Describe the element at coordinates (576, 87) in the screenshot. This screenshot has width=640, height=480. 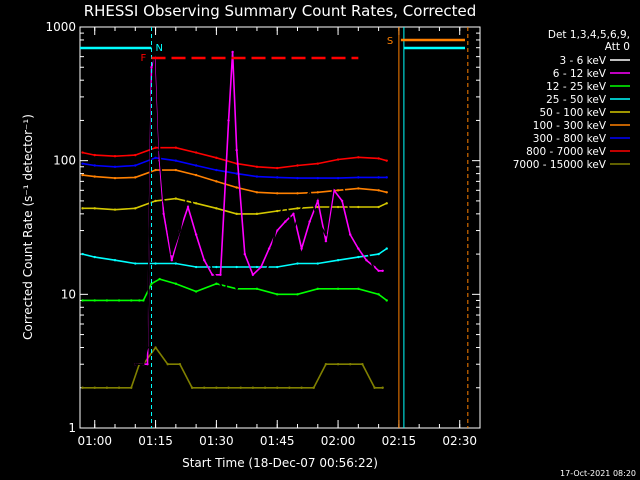
I see `legend-entry-label: 12 - 25 keV` at that location.